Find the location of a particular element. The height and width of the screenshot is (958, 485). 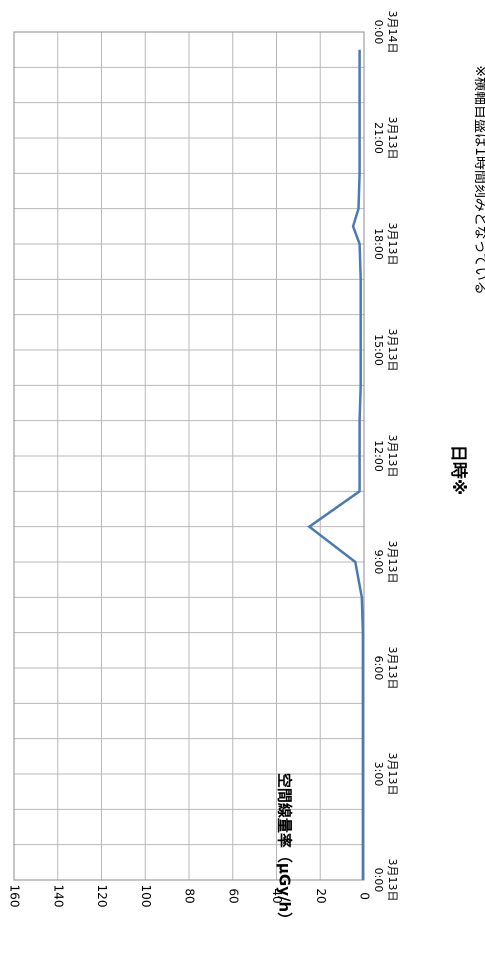

y-tick-label: 60 is located at coordinates (233, 895).